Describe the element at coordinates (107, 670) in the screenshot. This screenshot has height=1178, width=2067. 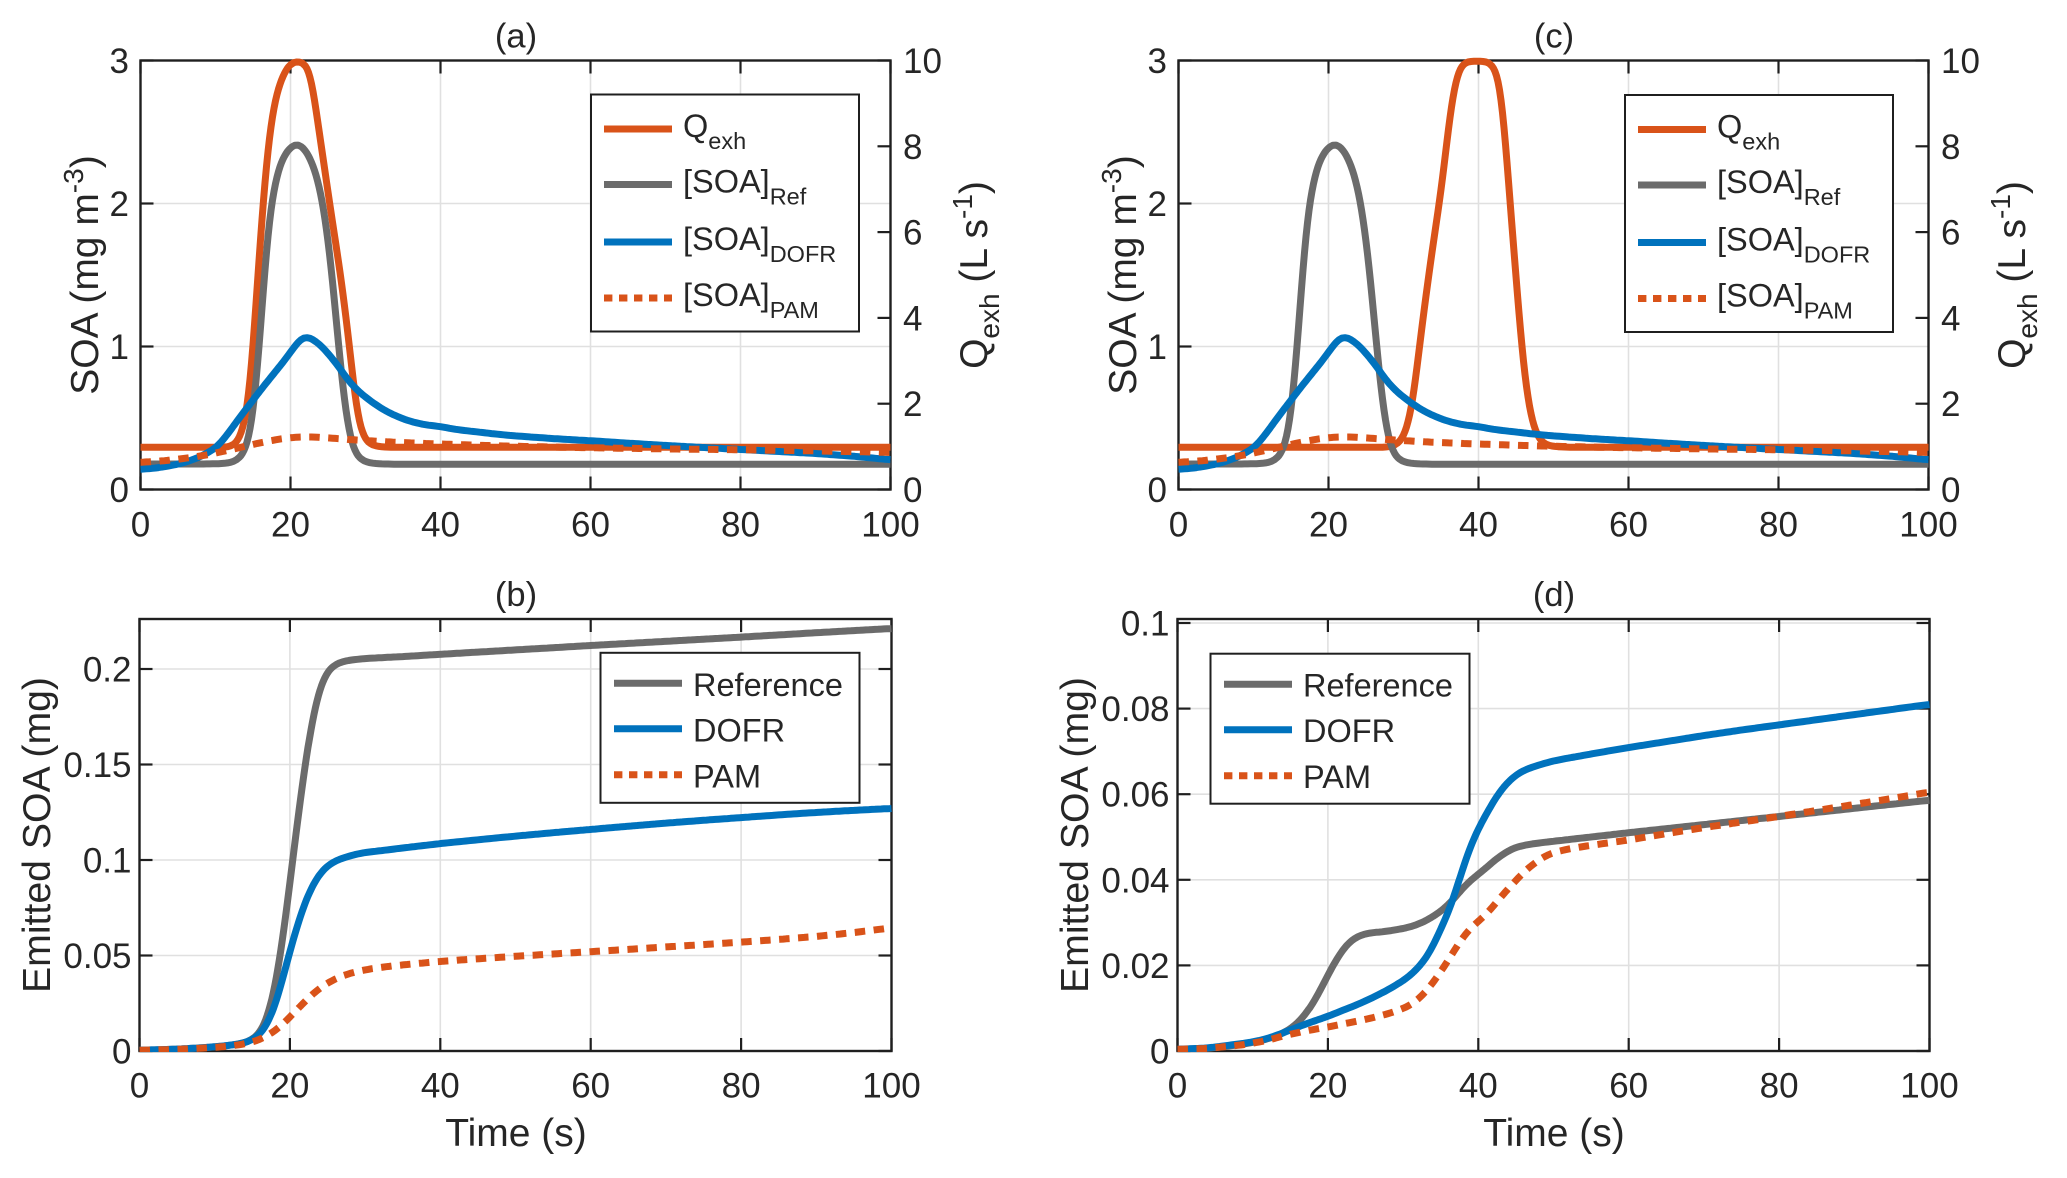
I see `svg-text: 0.2` at that location.